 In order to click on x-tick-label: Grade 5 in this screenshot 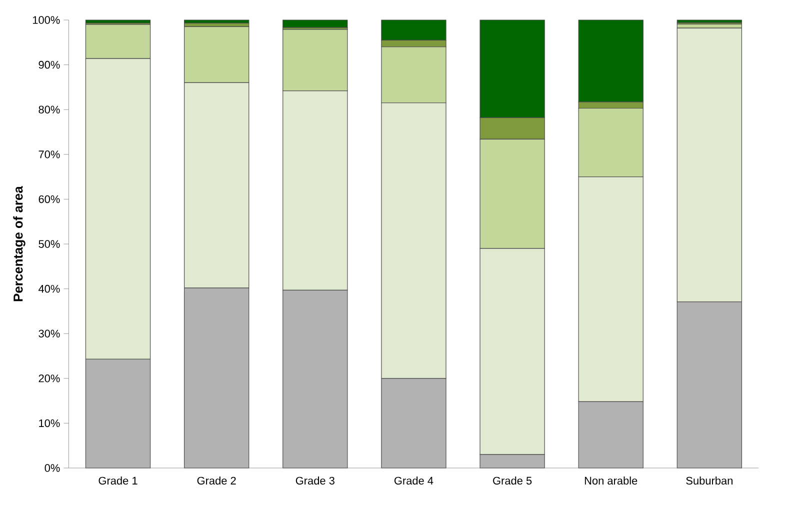, I will do `click(512, 480)`.